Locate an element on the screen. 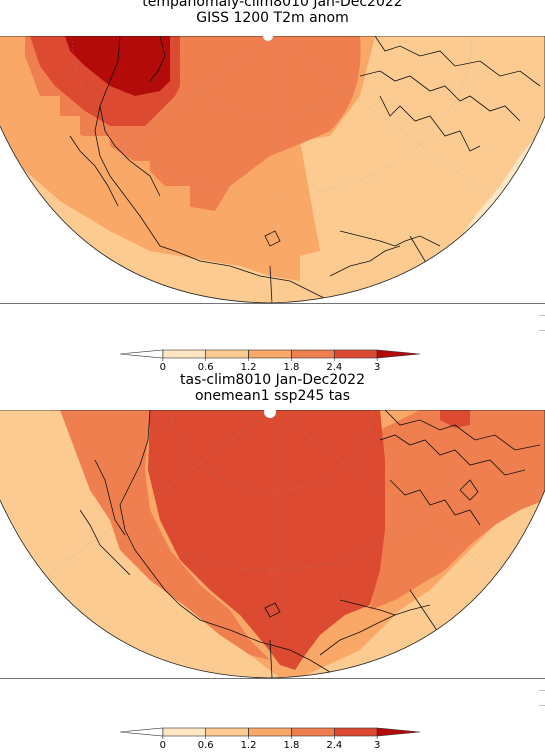 The width and height of the screenshot is (545, 754). map2-pole-marker is located at coordinates (270, 414).